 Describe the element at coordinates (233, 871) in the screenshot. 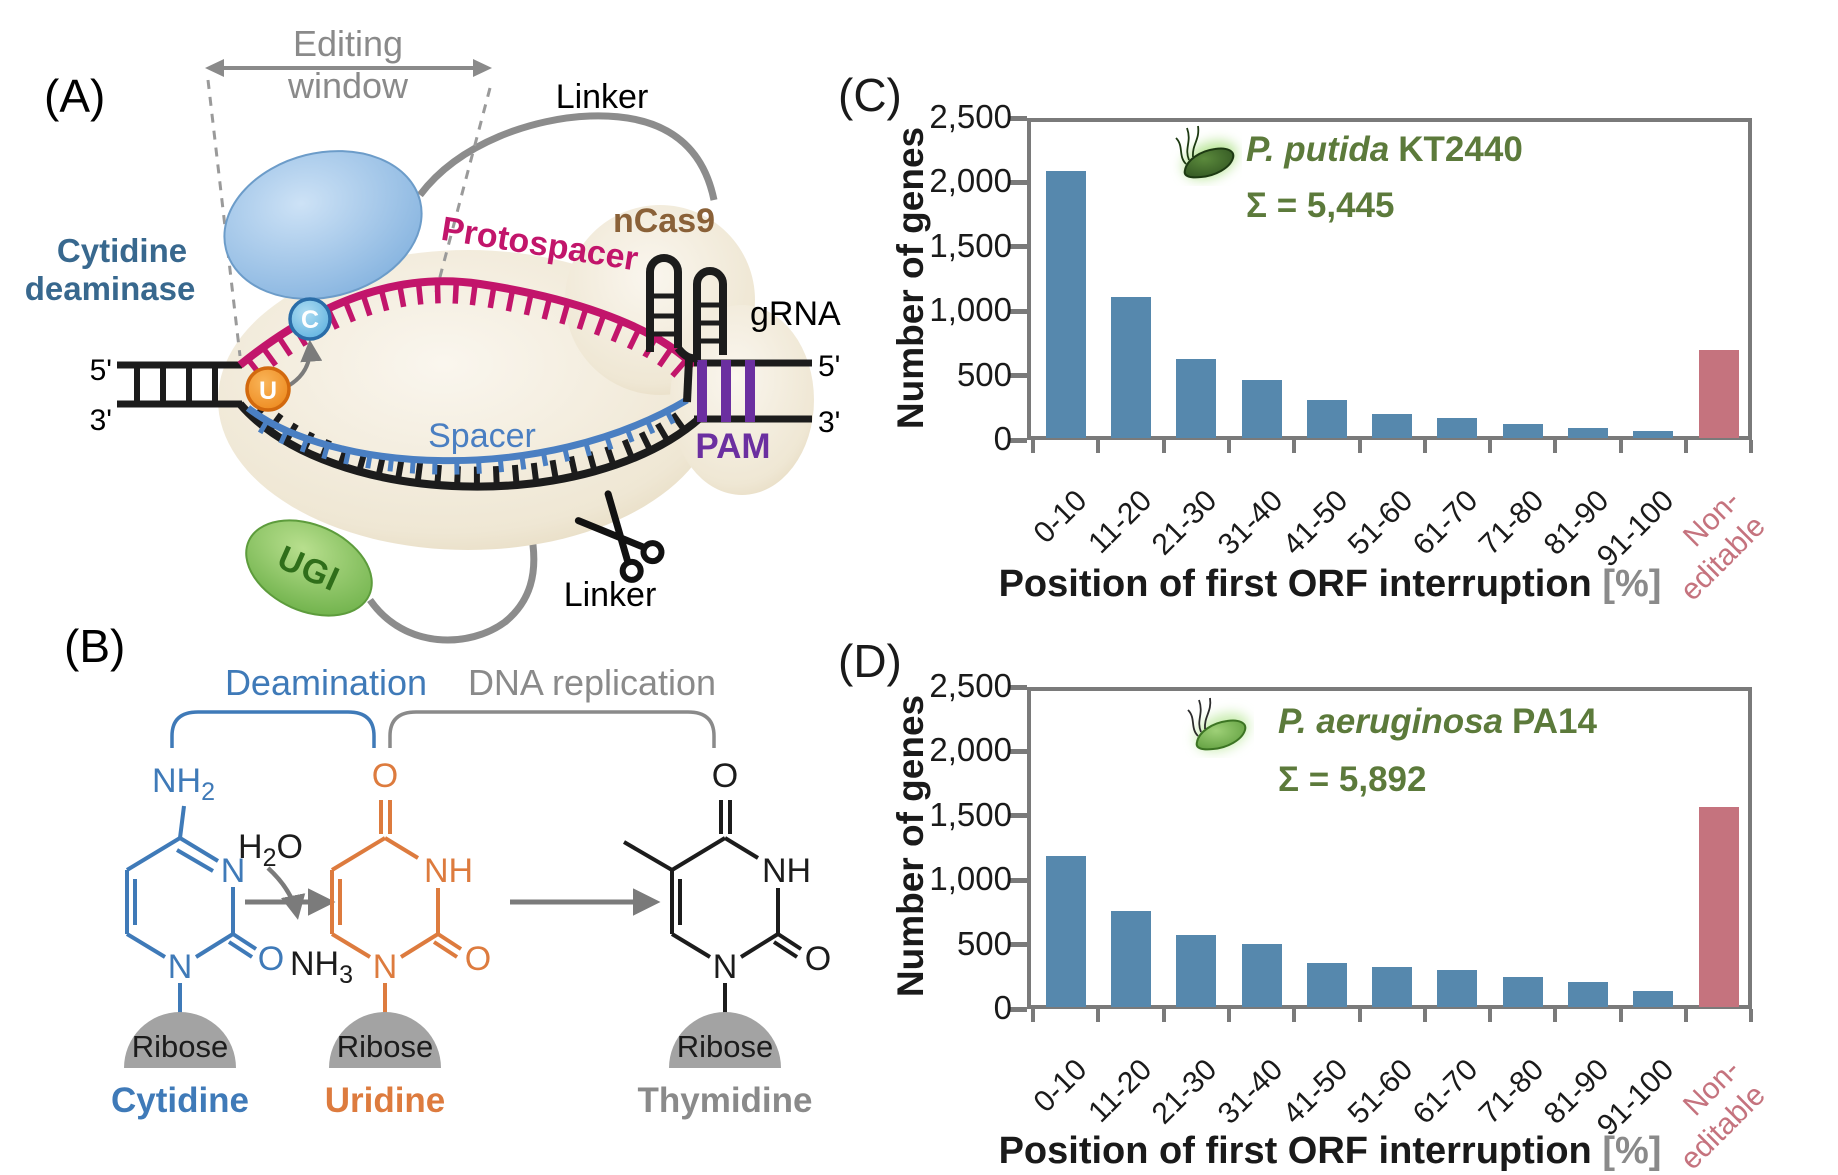

I see `cytosine-n3-label: N` at that location.